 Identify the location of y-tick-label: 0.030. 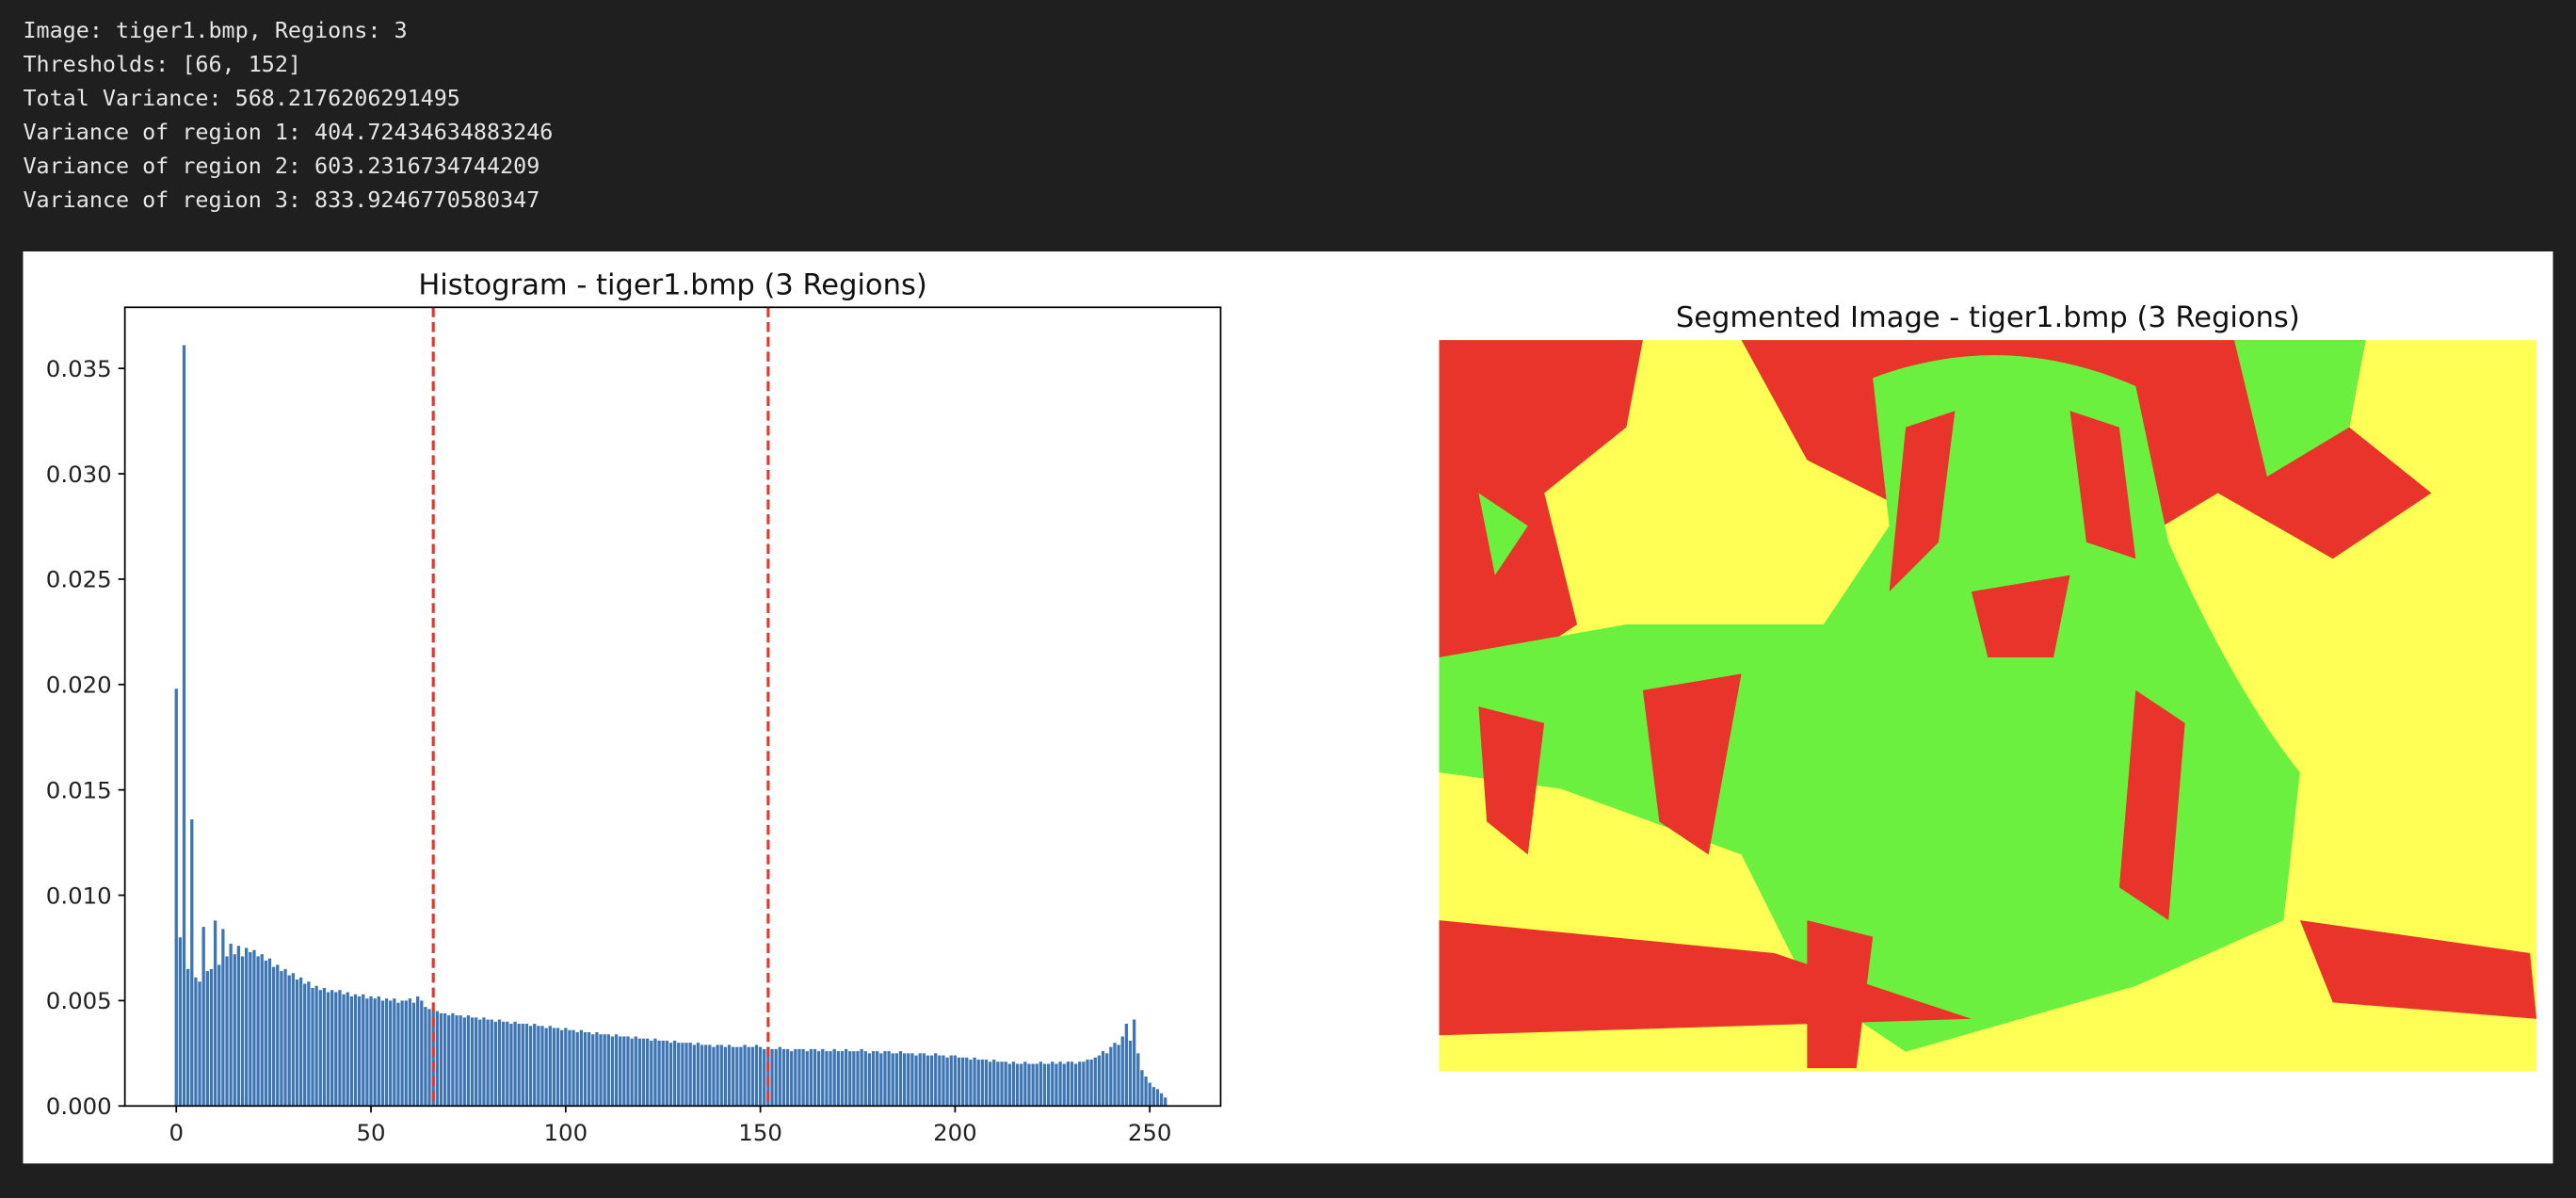
(79, 474).